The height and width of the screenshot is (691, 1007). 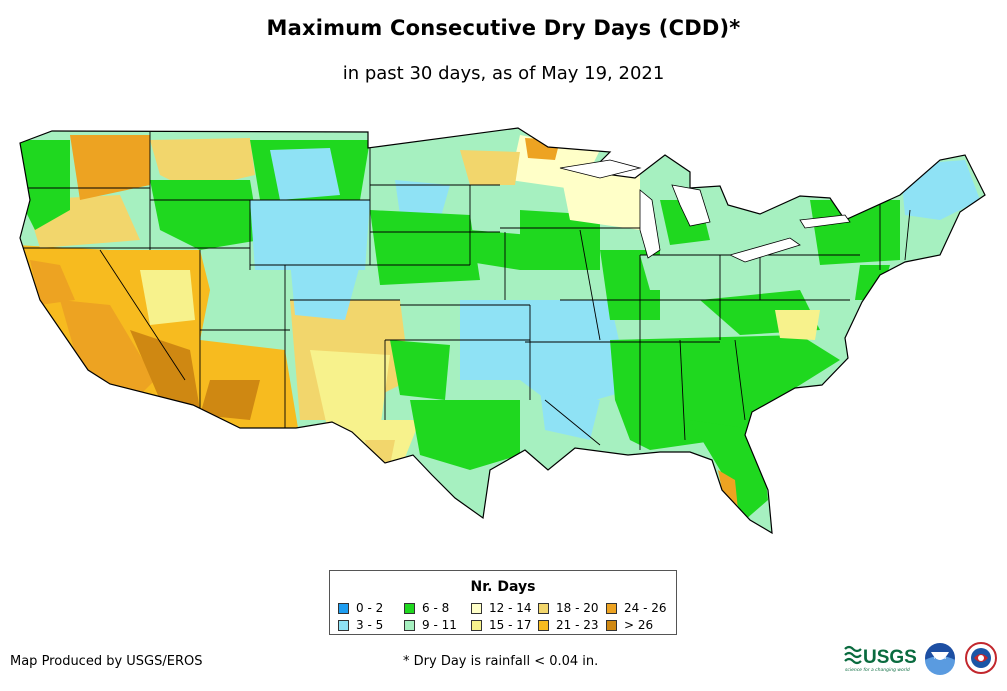 I want to click on legend-label: 21 - 23, so click(x=577, y=625).